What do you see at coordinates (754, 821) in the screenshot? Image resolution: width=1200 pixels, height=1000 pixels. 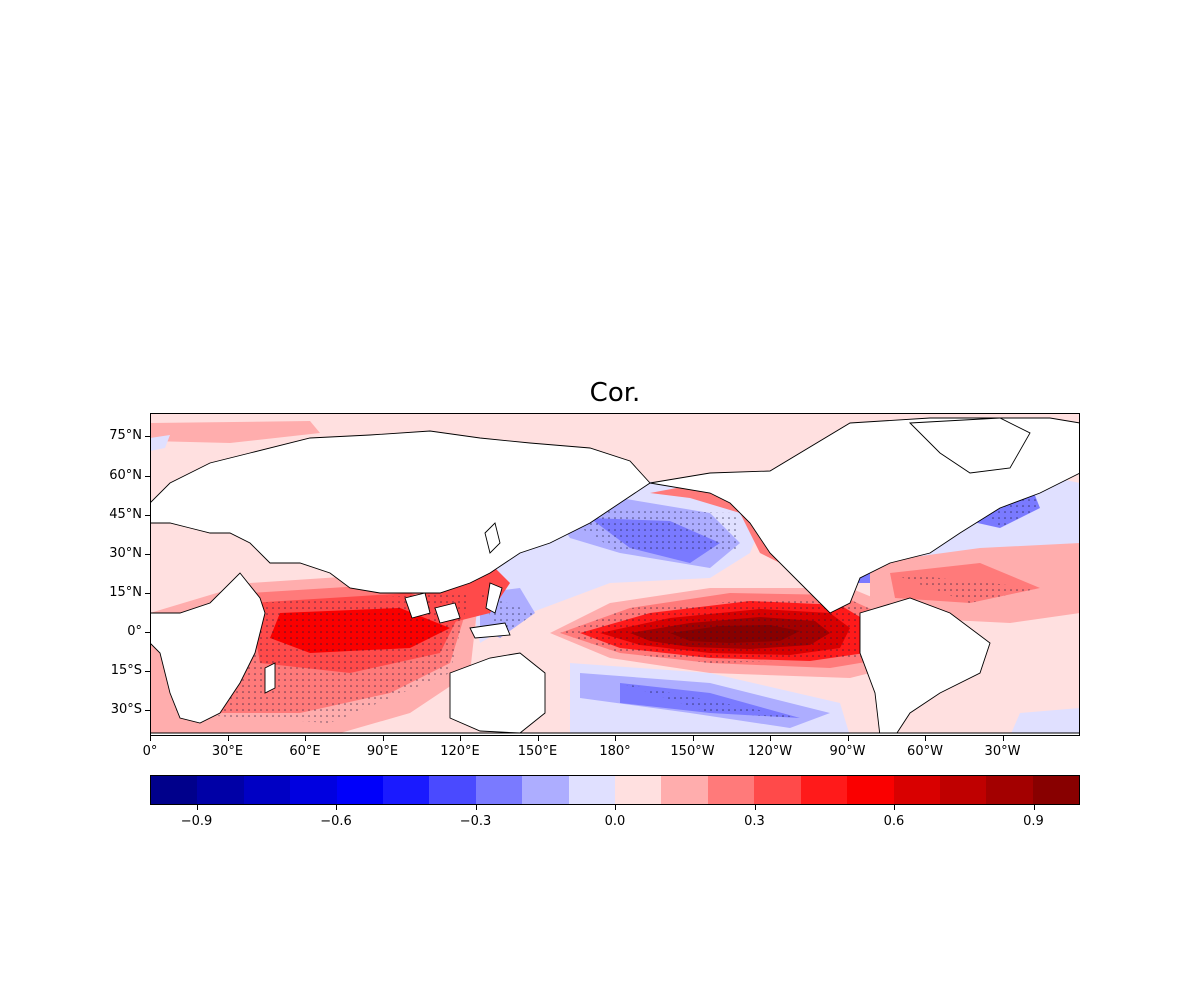 I see `colorbar-tick-label: 0.3` at bounding box center [754, 821].